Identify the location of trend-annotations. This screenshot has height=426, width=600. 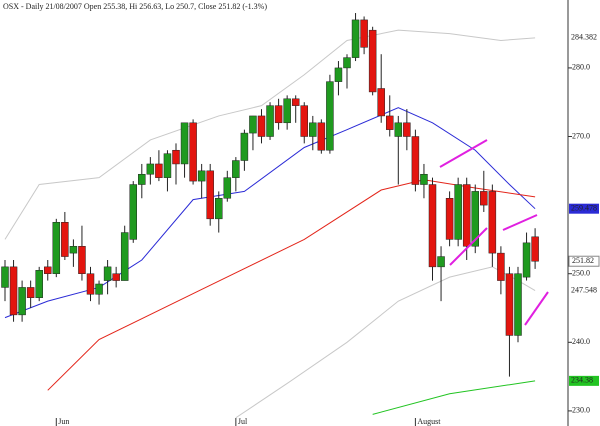
(494, 232).